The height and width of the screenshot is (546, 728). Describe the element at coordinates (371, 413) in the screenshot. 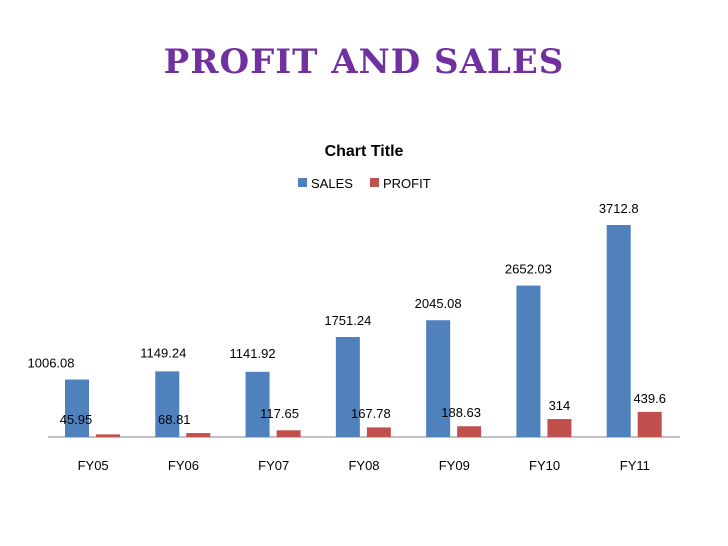

I see `data-label-profit-fy08: 167.78` at that location.